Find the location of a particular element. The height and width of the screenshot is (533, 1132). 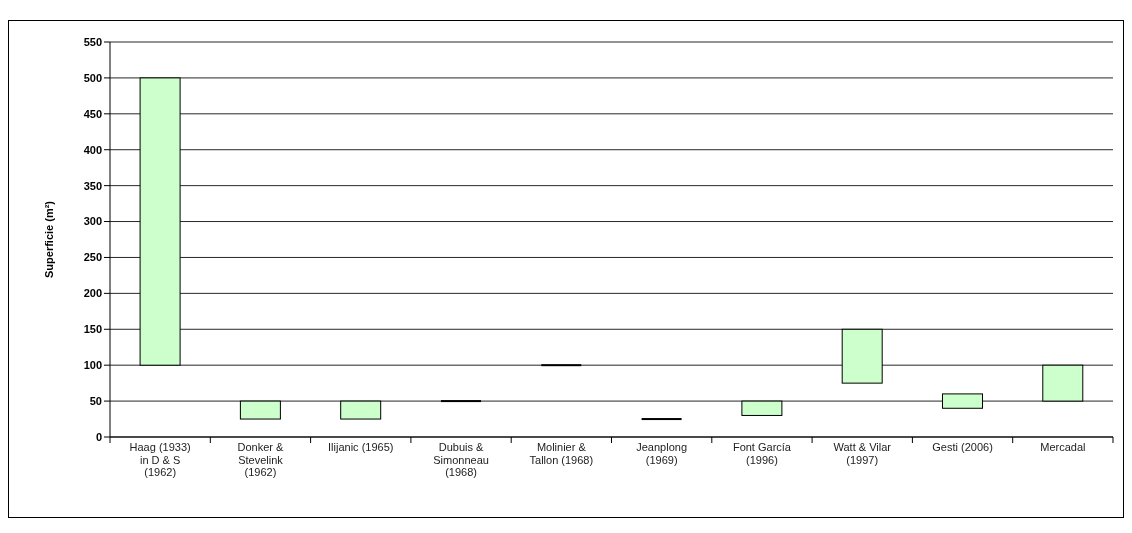

x-tick-label: Dubuis & Simonneau (1968) is located at coordinates (461, 459).